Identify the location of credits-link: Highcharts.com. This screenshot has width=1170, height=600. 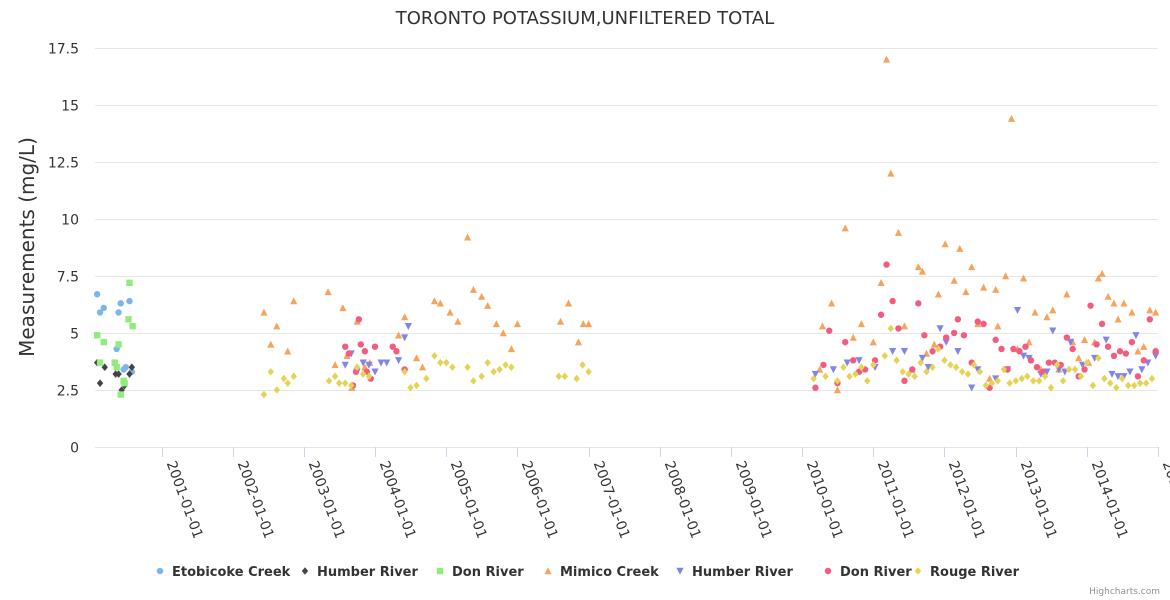
(1124, 592).